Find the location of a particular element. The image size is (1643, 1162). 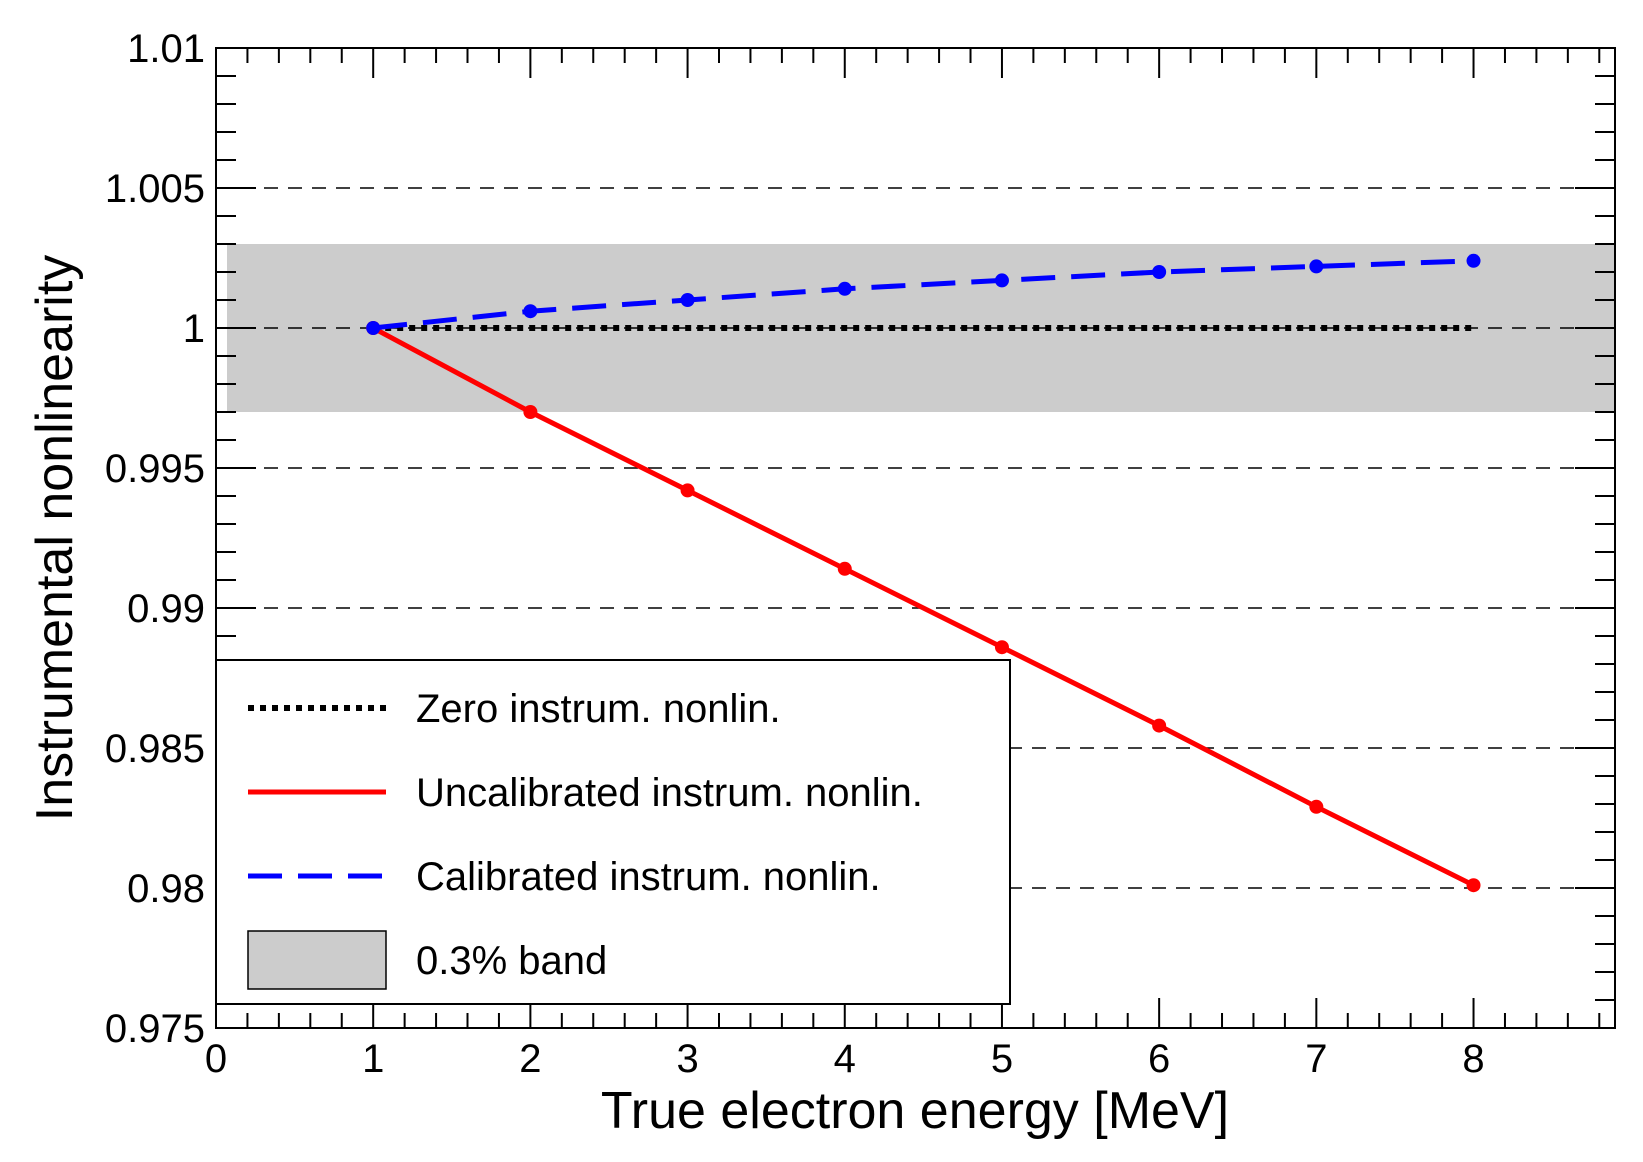

x-tick-label: 4 is located at coordinates (845, 1059).